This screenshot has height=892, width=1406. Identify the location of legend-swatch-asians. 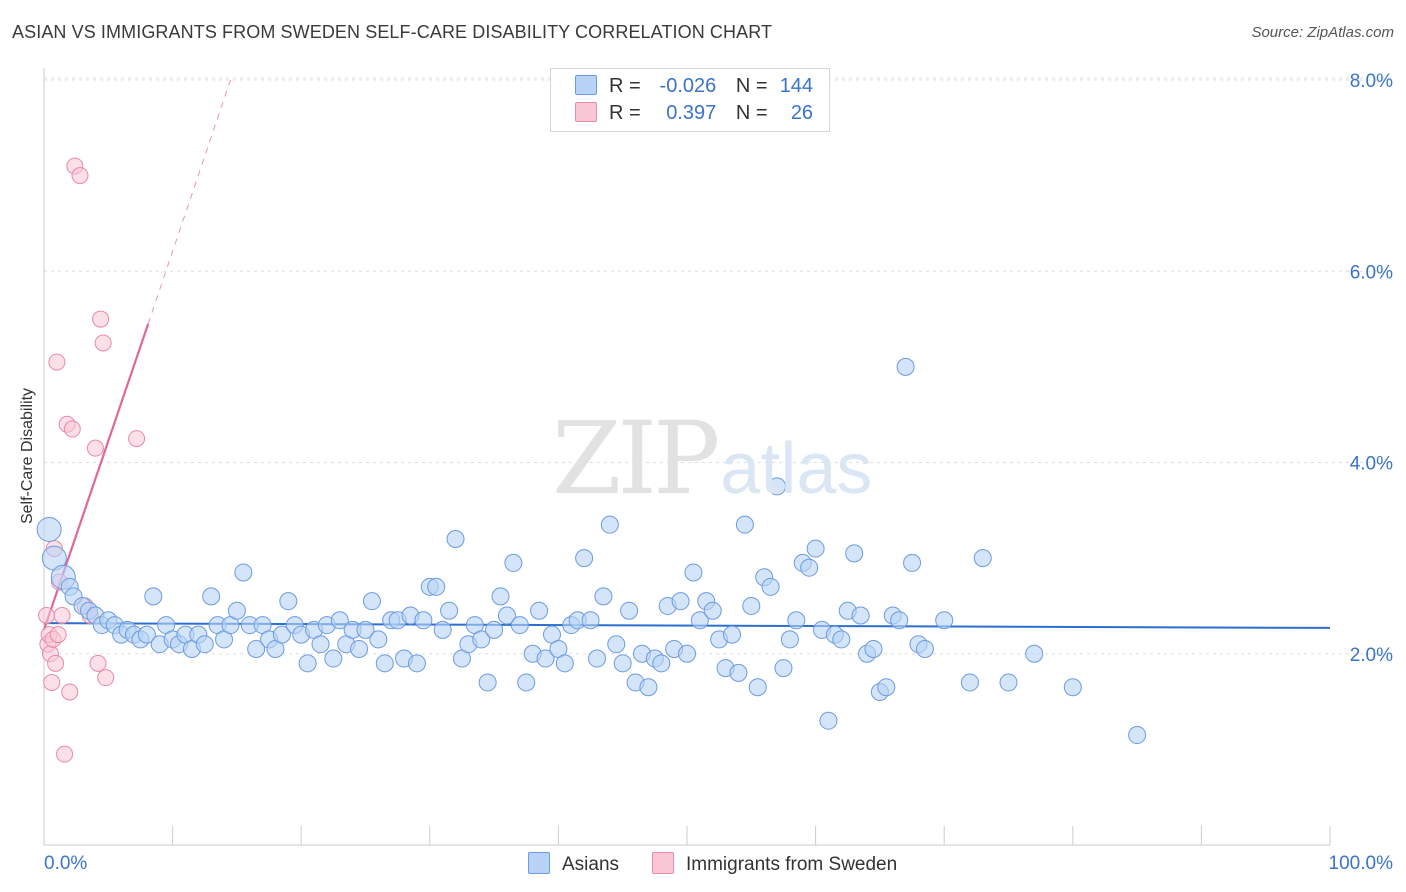
(586, 85).